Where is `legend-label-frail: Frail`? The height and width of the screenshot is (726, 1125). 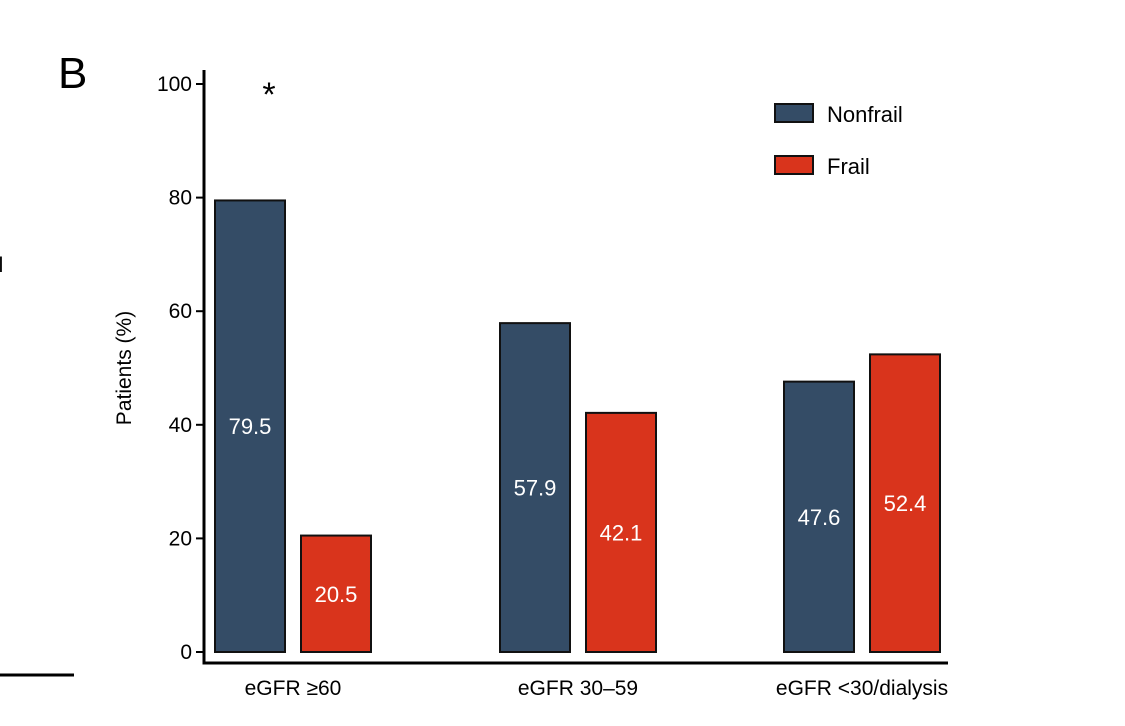
legend-label-frail: Frail is located at coordinates (848, 166).